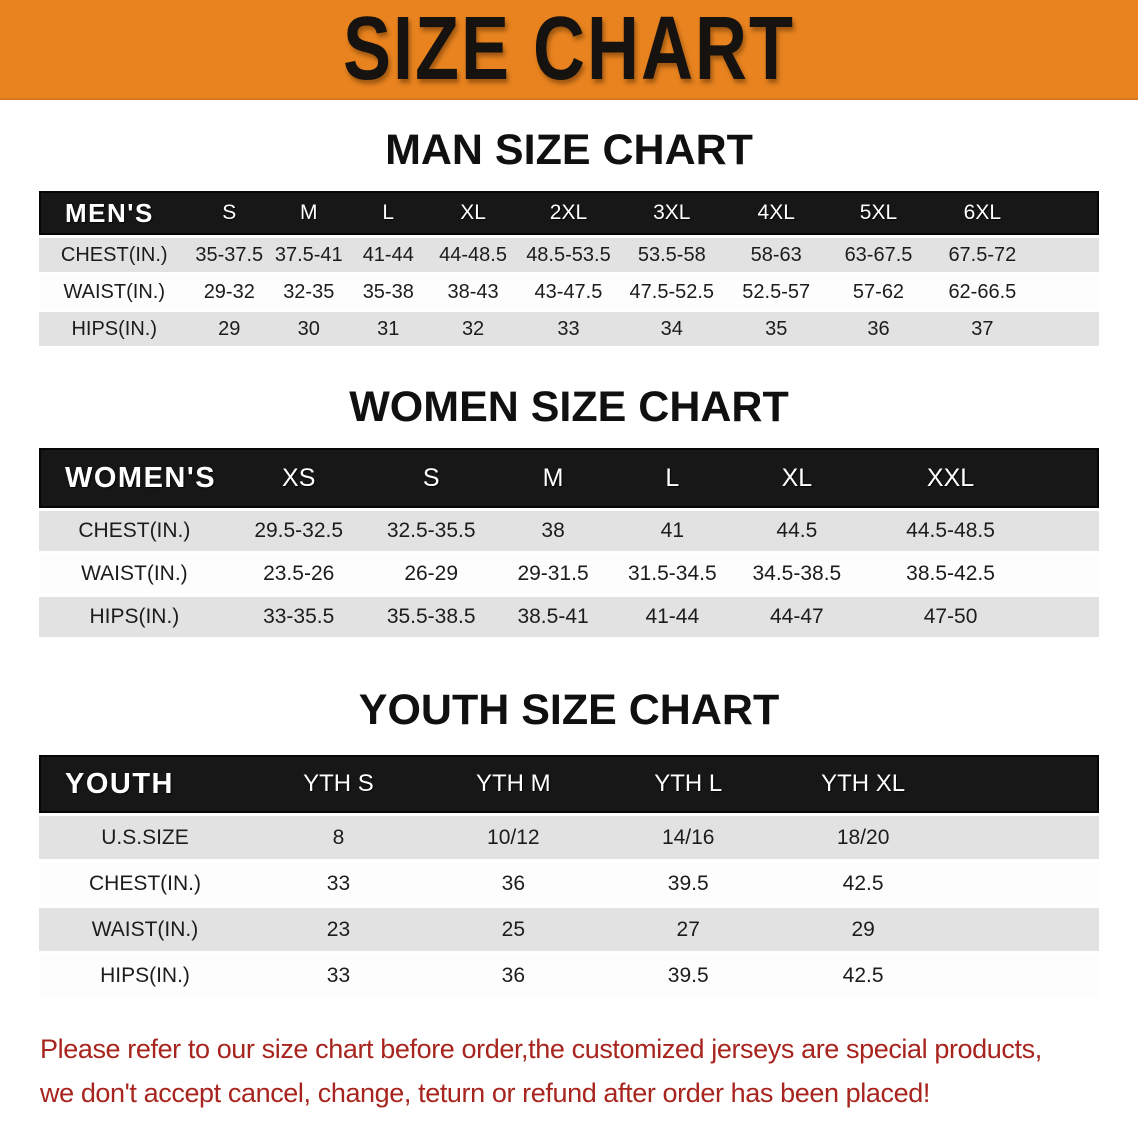 Image resolution: width=1138 pixels, height=1132 pixels. Describe the element at coordinates (513, 784) in the screenshot. I see `column-header: YTH M` at that location.